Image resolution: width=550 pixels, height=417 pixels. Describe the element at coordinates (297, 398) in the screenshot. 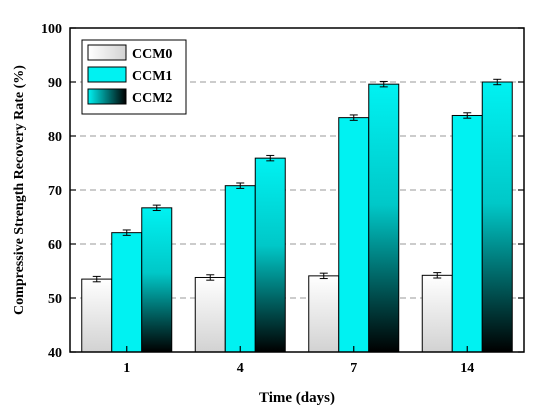

I see `x-axis-title: Time (days)` at that location.